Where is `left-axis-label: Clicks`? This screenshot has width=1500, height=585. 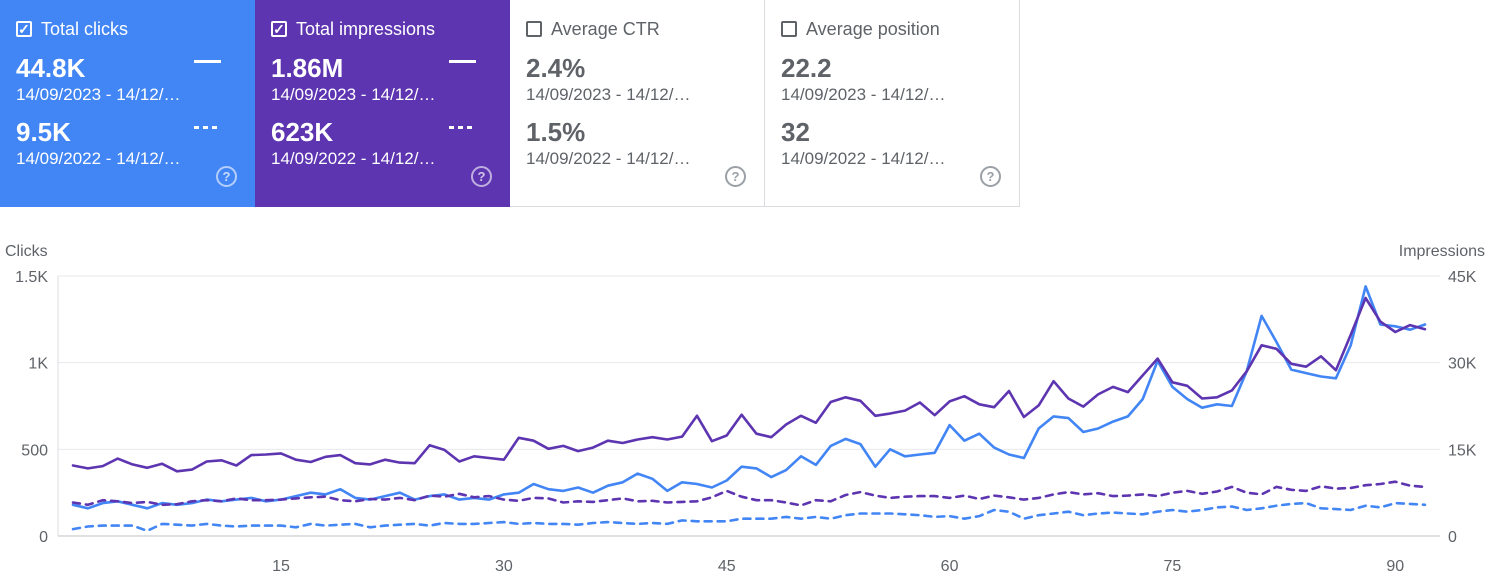 left-axis-label: Clicks is located at coordinates (26, 251).